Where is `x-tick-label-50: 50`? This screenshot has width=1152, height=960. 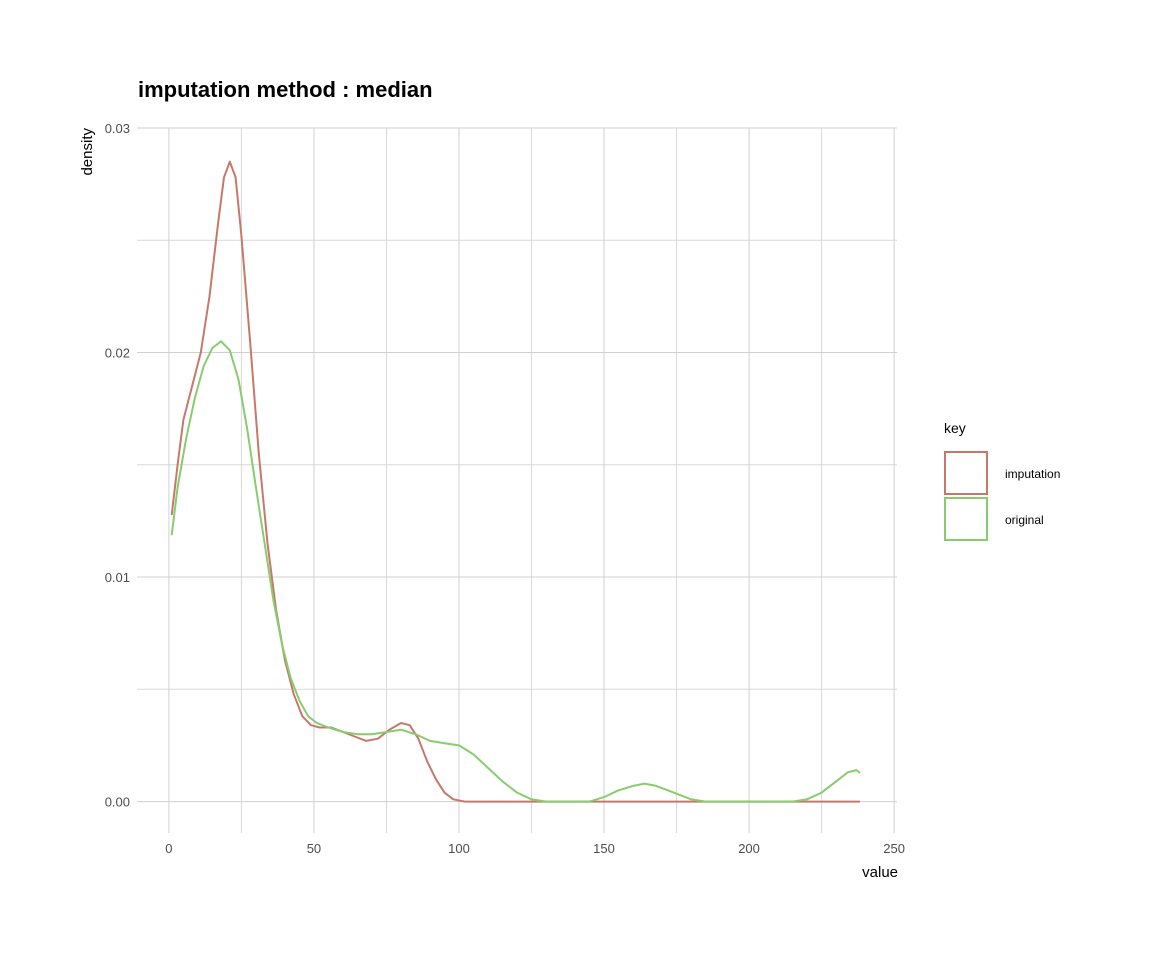
x-tick-label-50: 50 is located at coordinates (314, 848).